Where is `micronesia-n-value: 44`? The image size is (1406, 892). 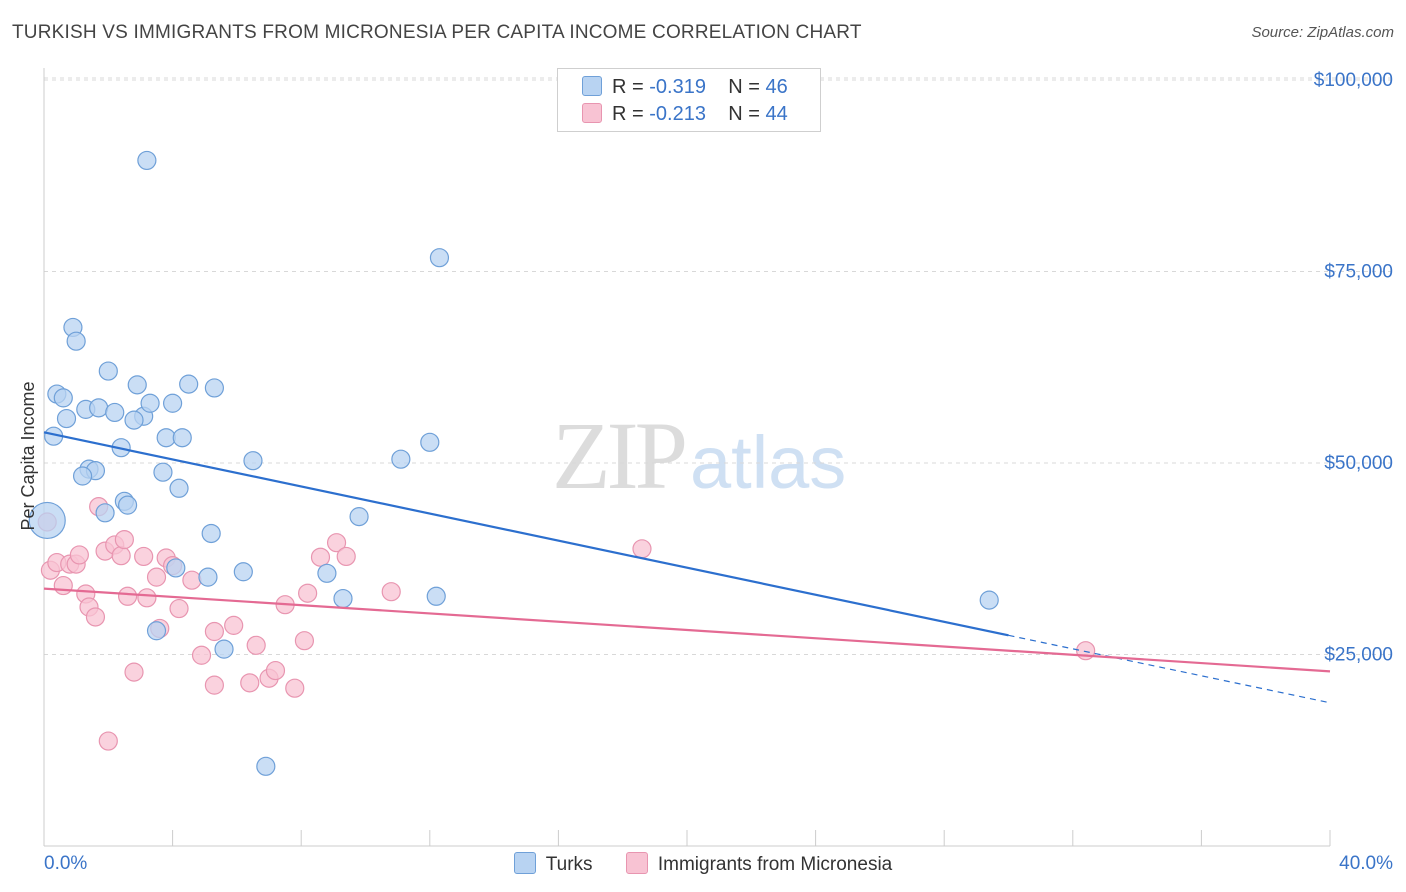
micronesia-n-value: 44 is located at coordinates (776, 114).